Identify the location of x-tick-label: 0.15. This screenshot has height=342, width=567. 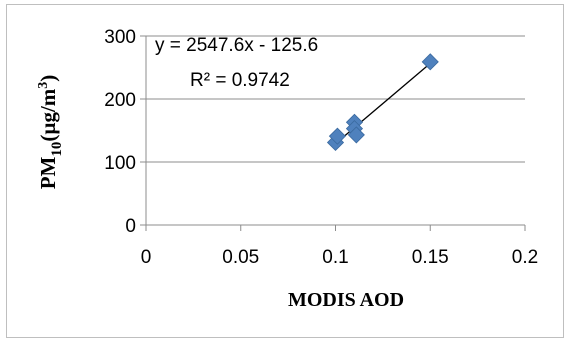
(430, 257).